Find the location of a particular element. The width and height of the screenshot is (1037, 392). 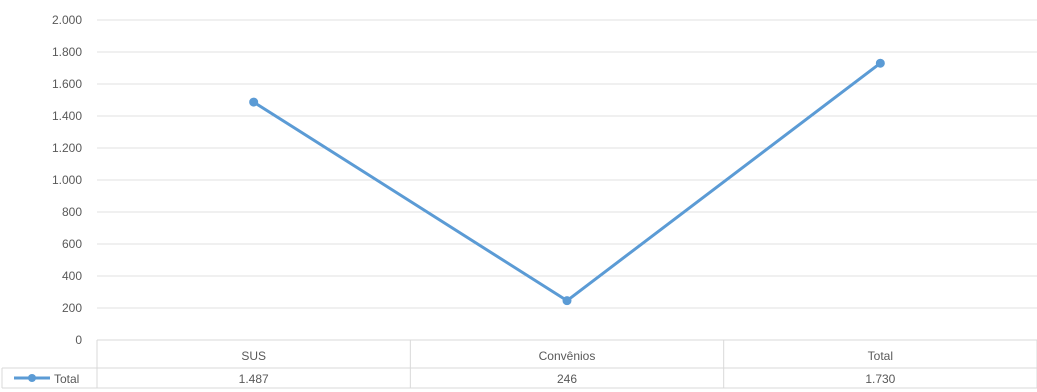

category-label: SUS is located at coordinates (253, 356).